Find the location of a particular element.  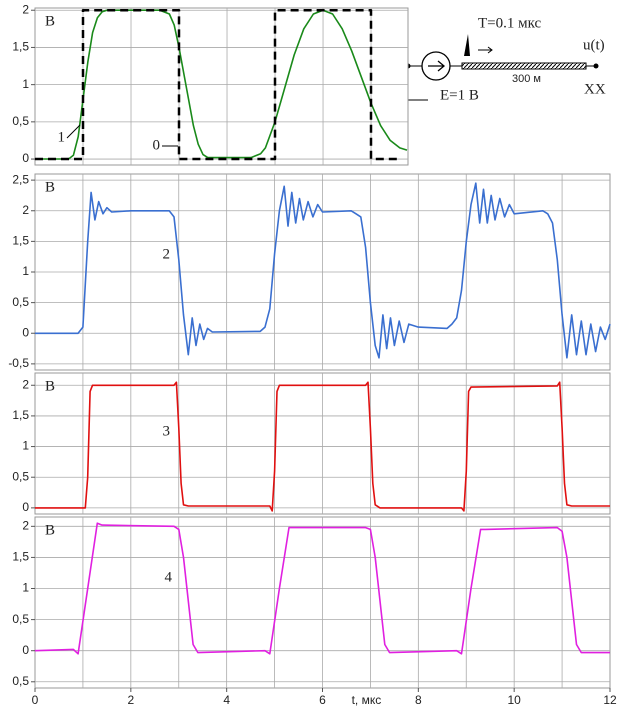

x-tick-label: 8 is located at coordinates (418, 700).